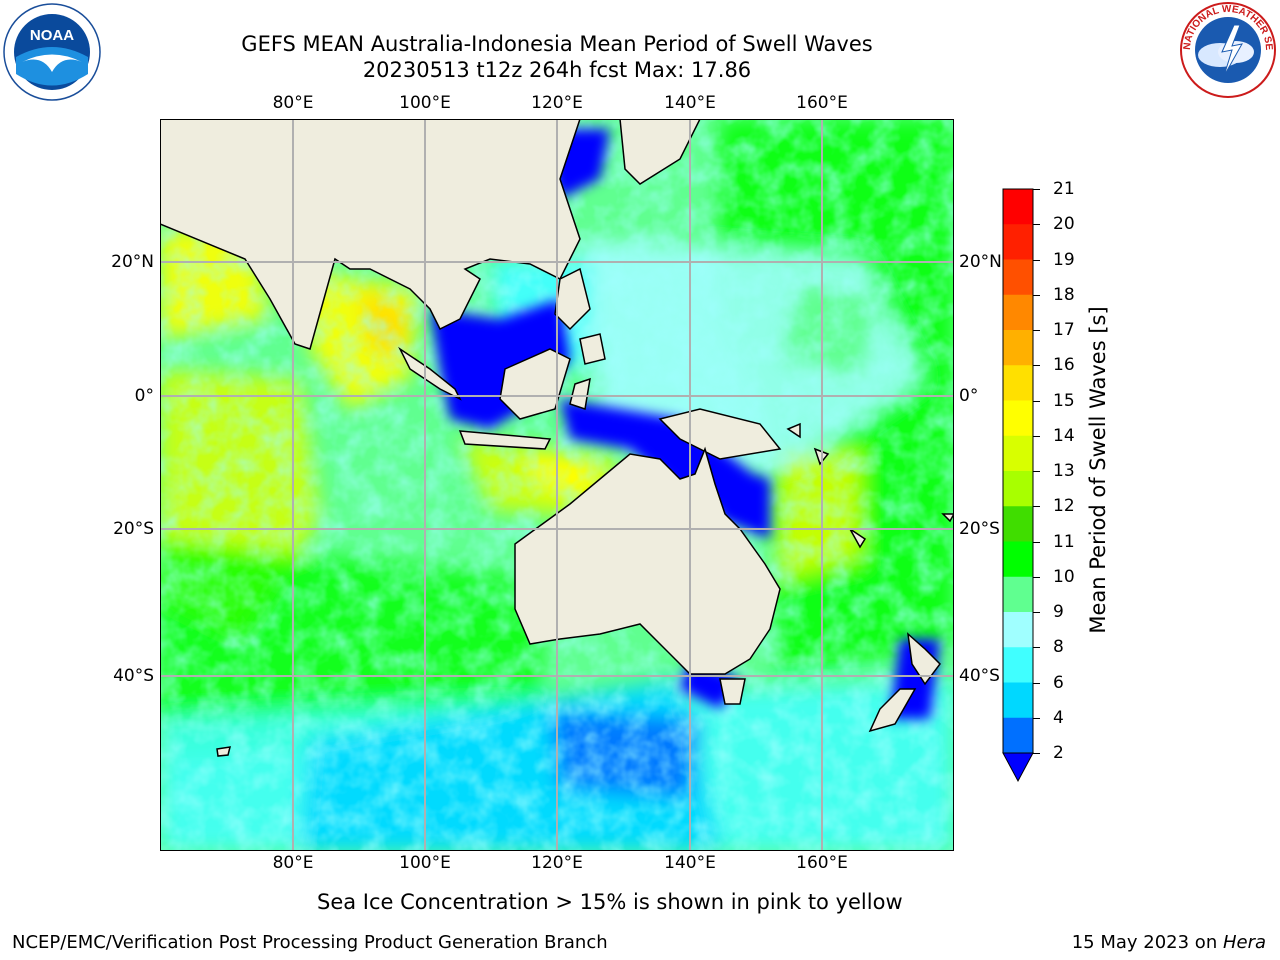  I want to click on lat-label-right-0: 0°, so click(969, 396).